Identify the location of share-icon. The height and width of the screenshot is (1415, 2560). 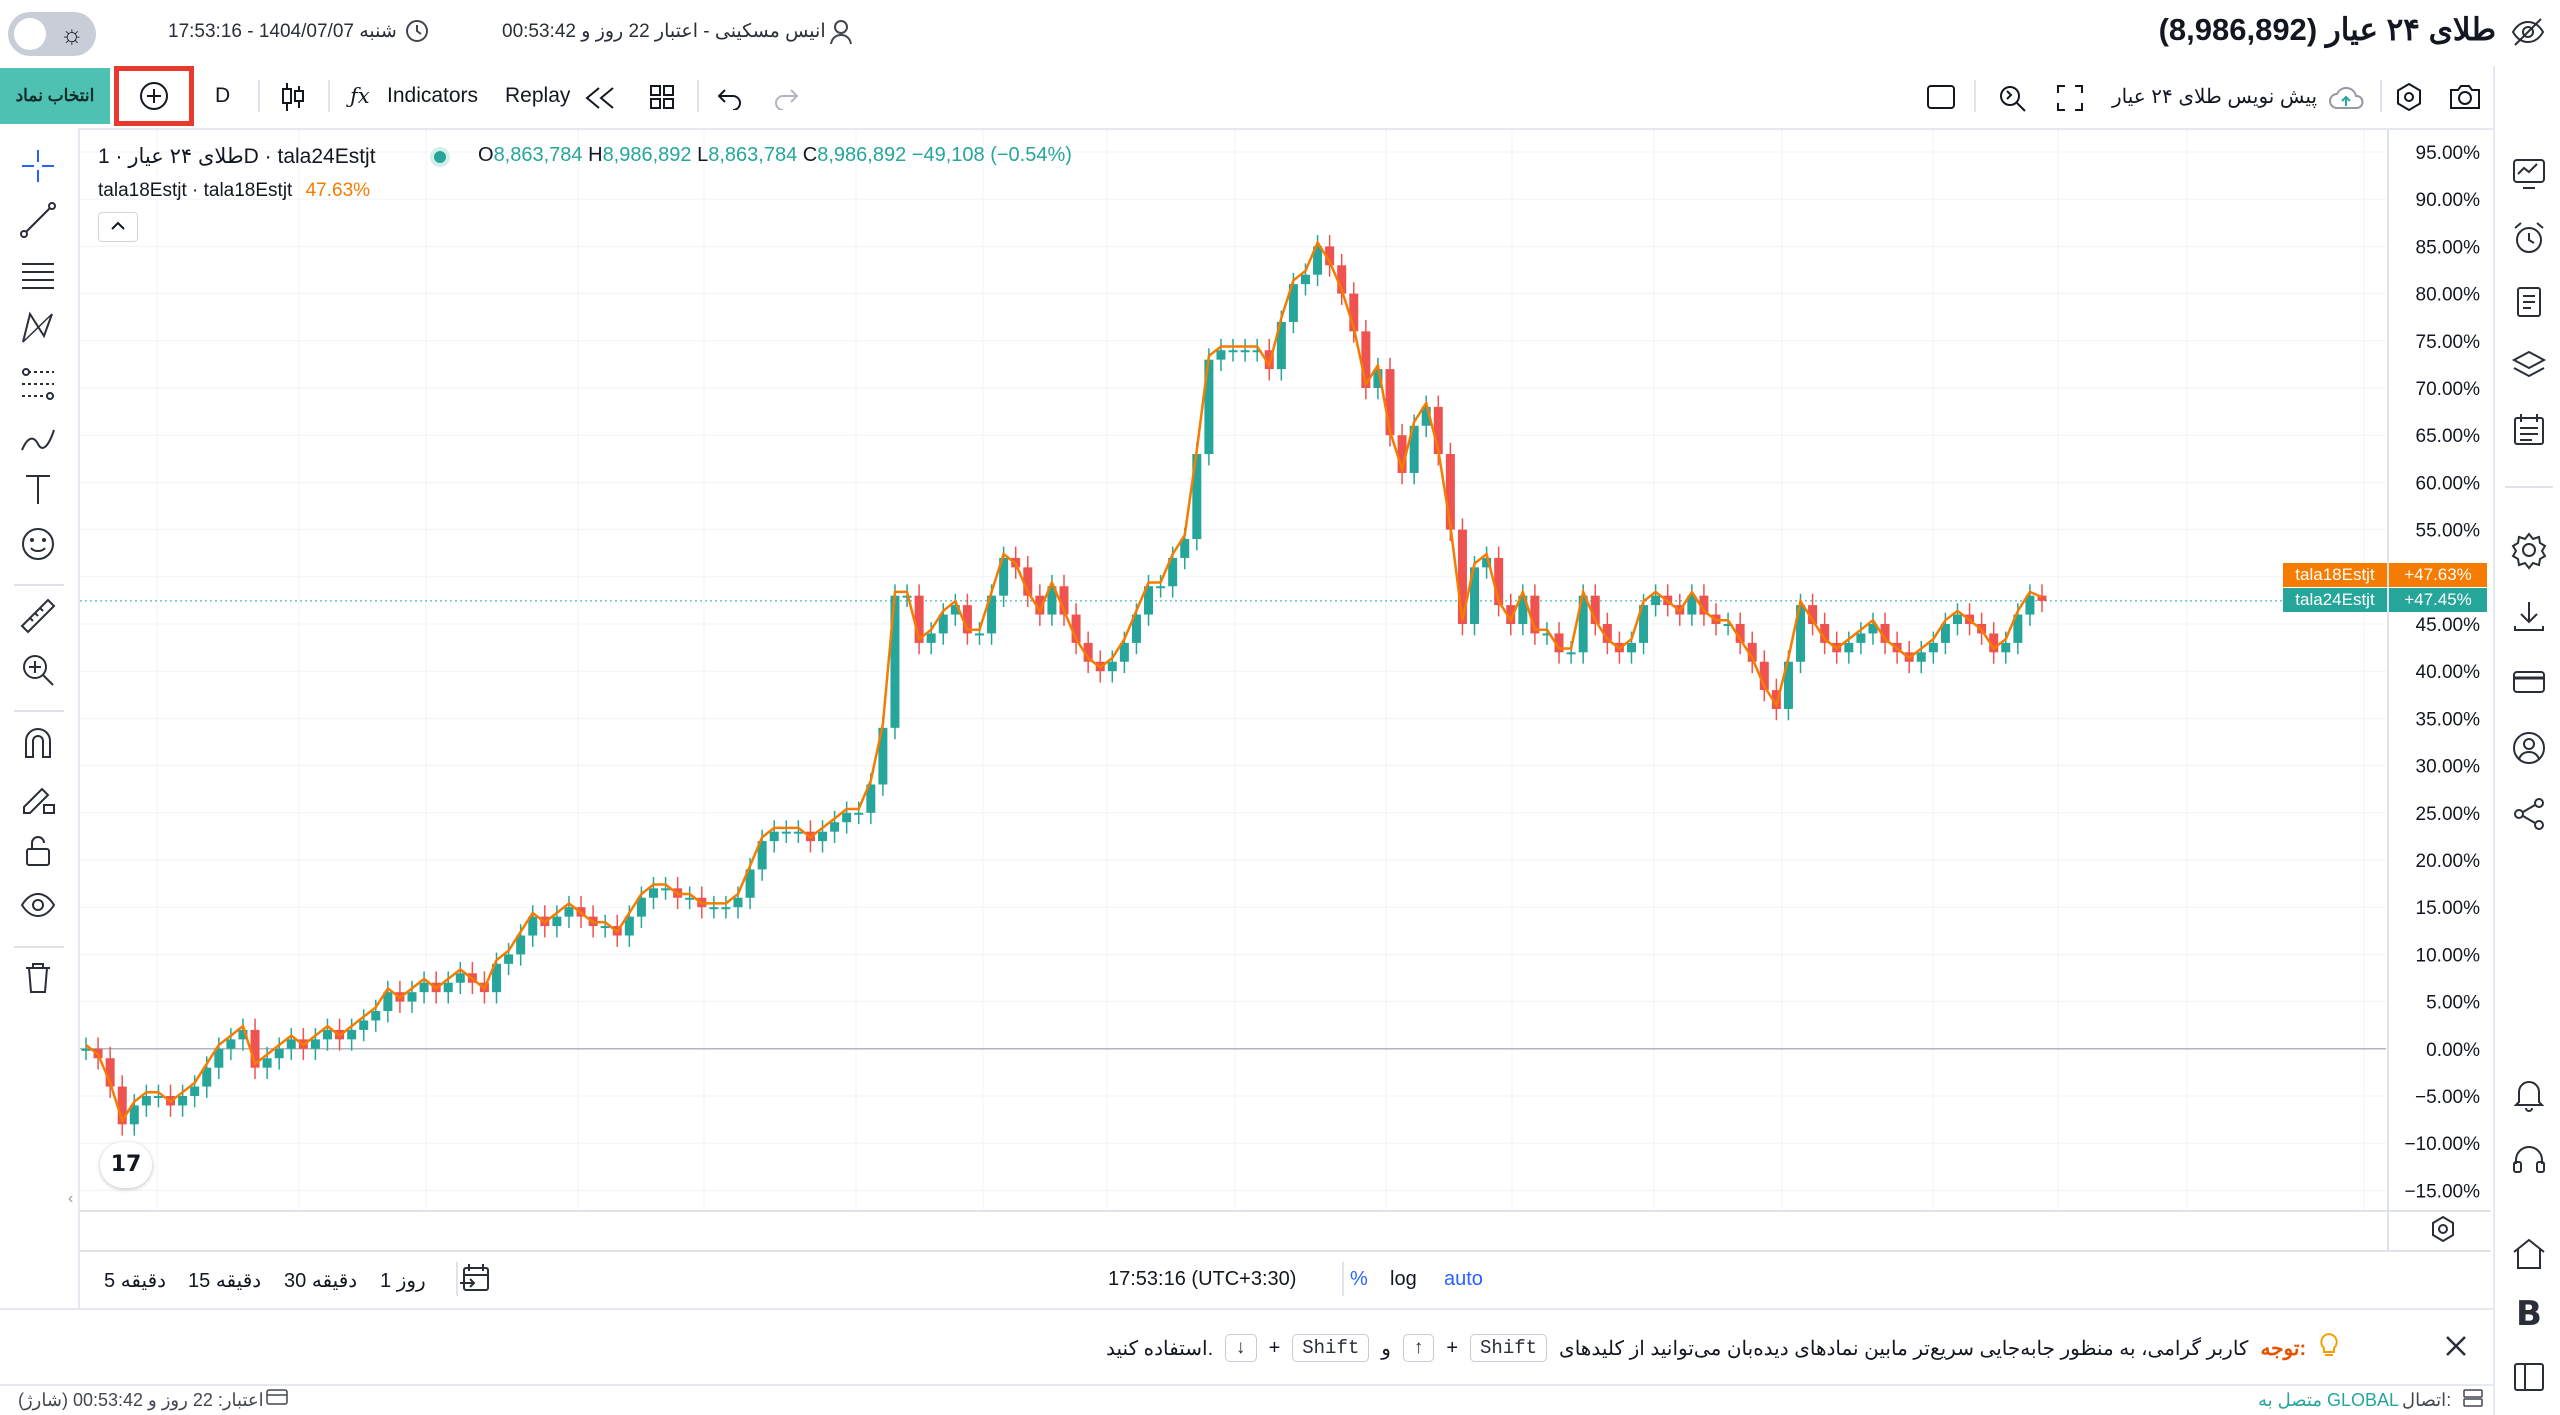
(2529, 814).